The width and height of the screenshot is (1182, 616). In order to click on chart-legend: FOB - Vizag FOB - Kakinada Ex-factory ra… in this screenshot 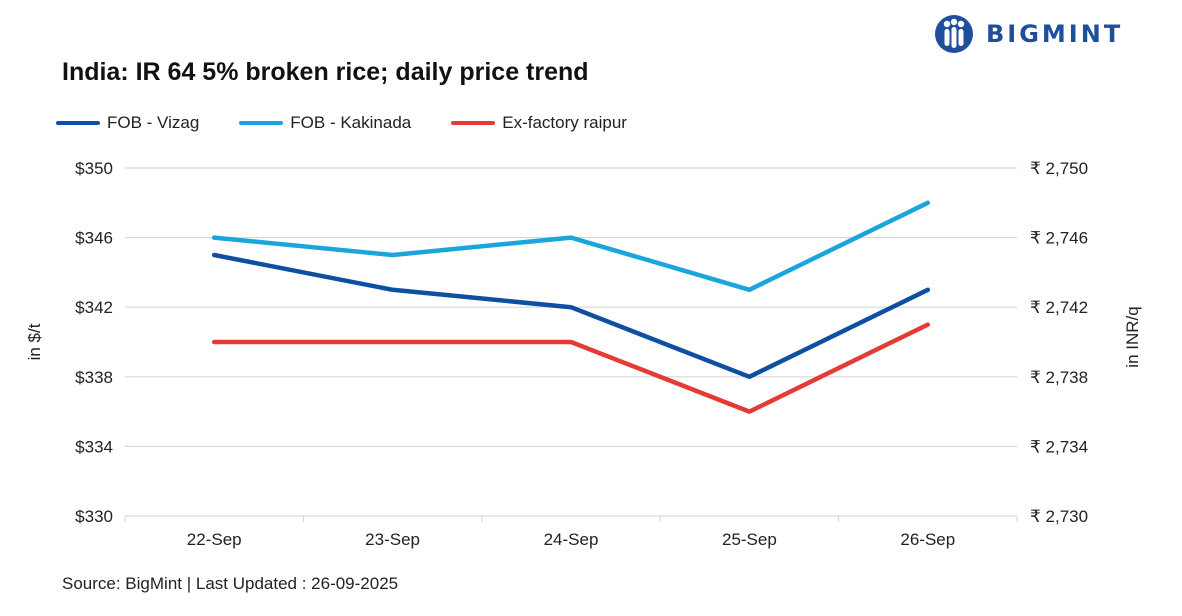, I will do `click(341, 123)`.